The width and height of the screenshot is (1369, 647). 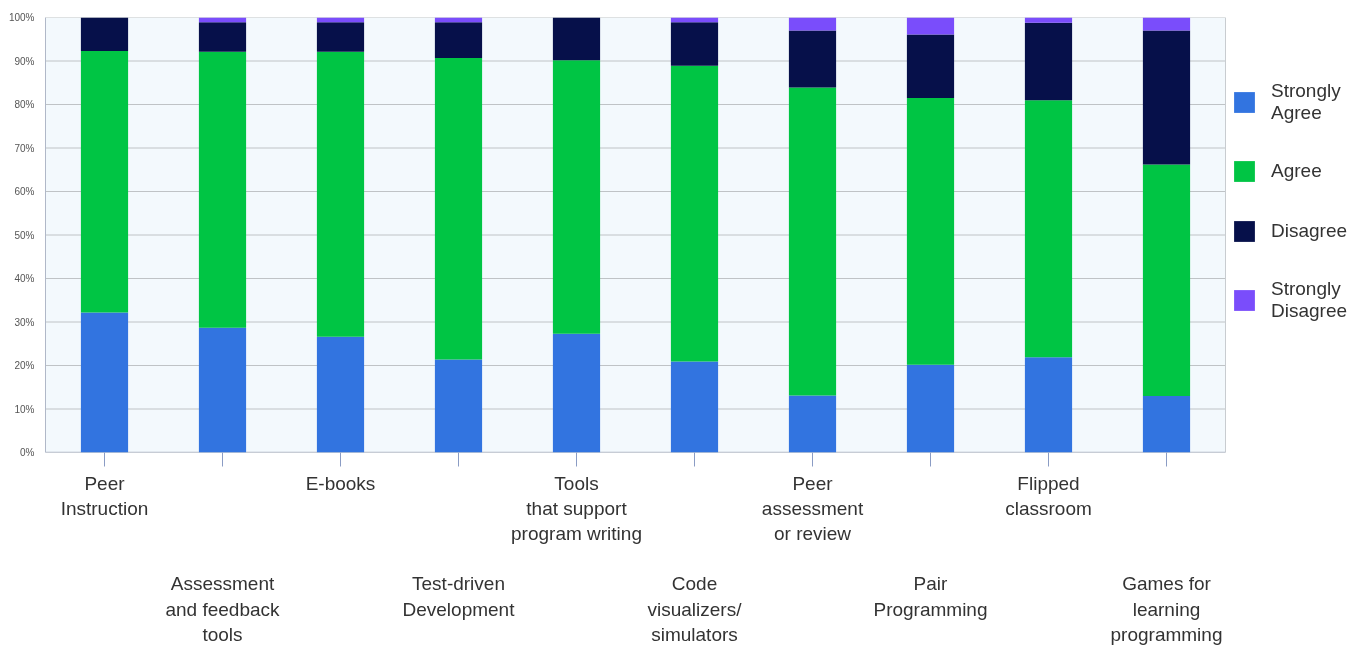 I want to click on x-tick-label: Test-driven Development, so click(x=459, y=596).